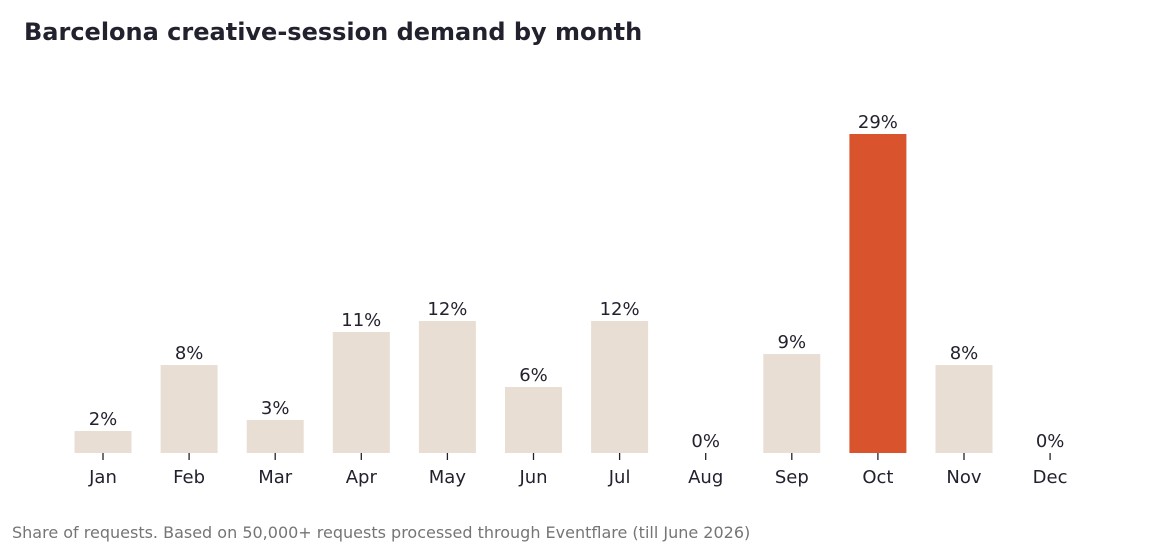  I want to click on value-label-sep: 9%, so click(792, 342).